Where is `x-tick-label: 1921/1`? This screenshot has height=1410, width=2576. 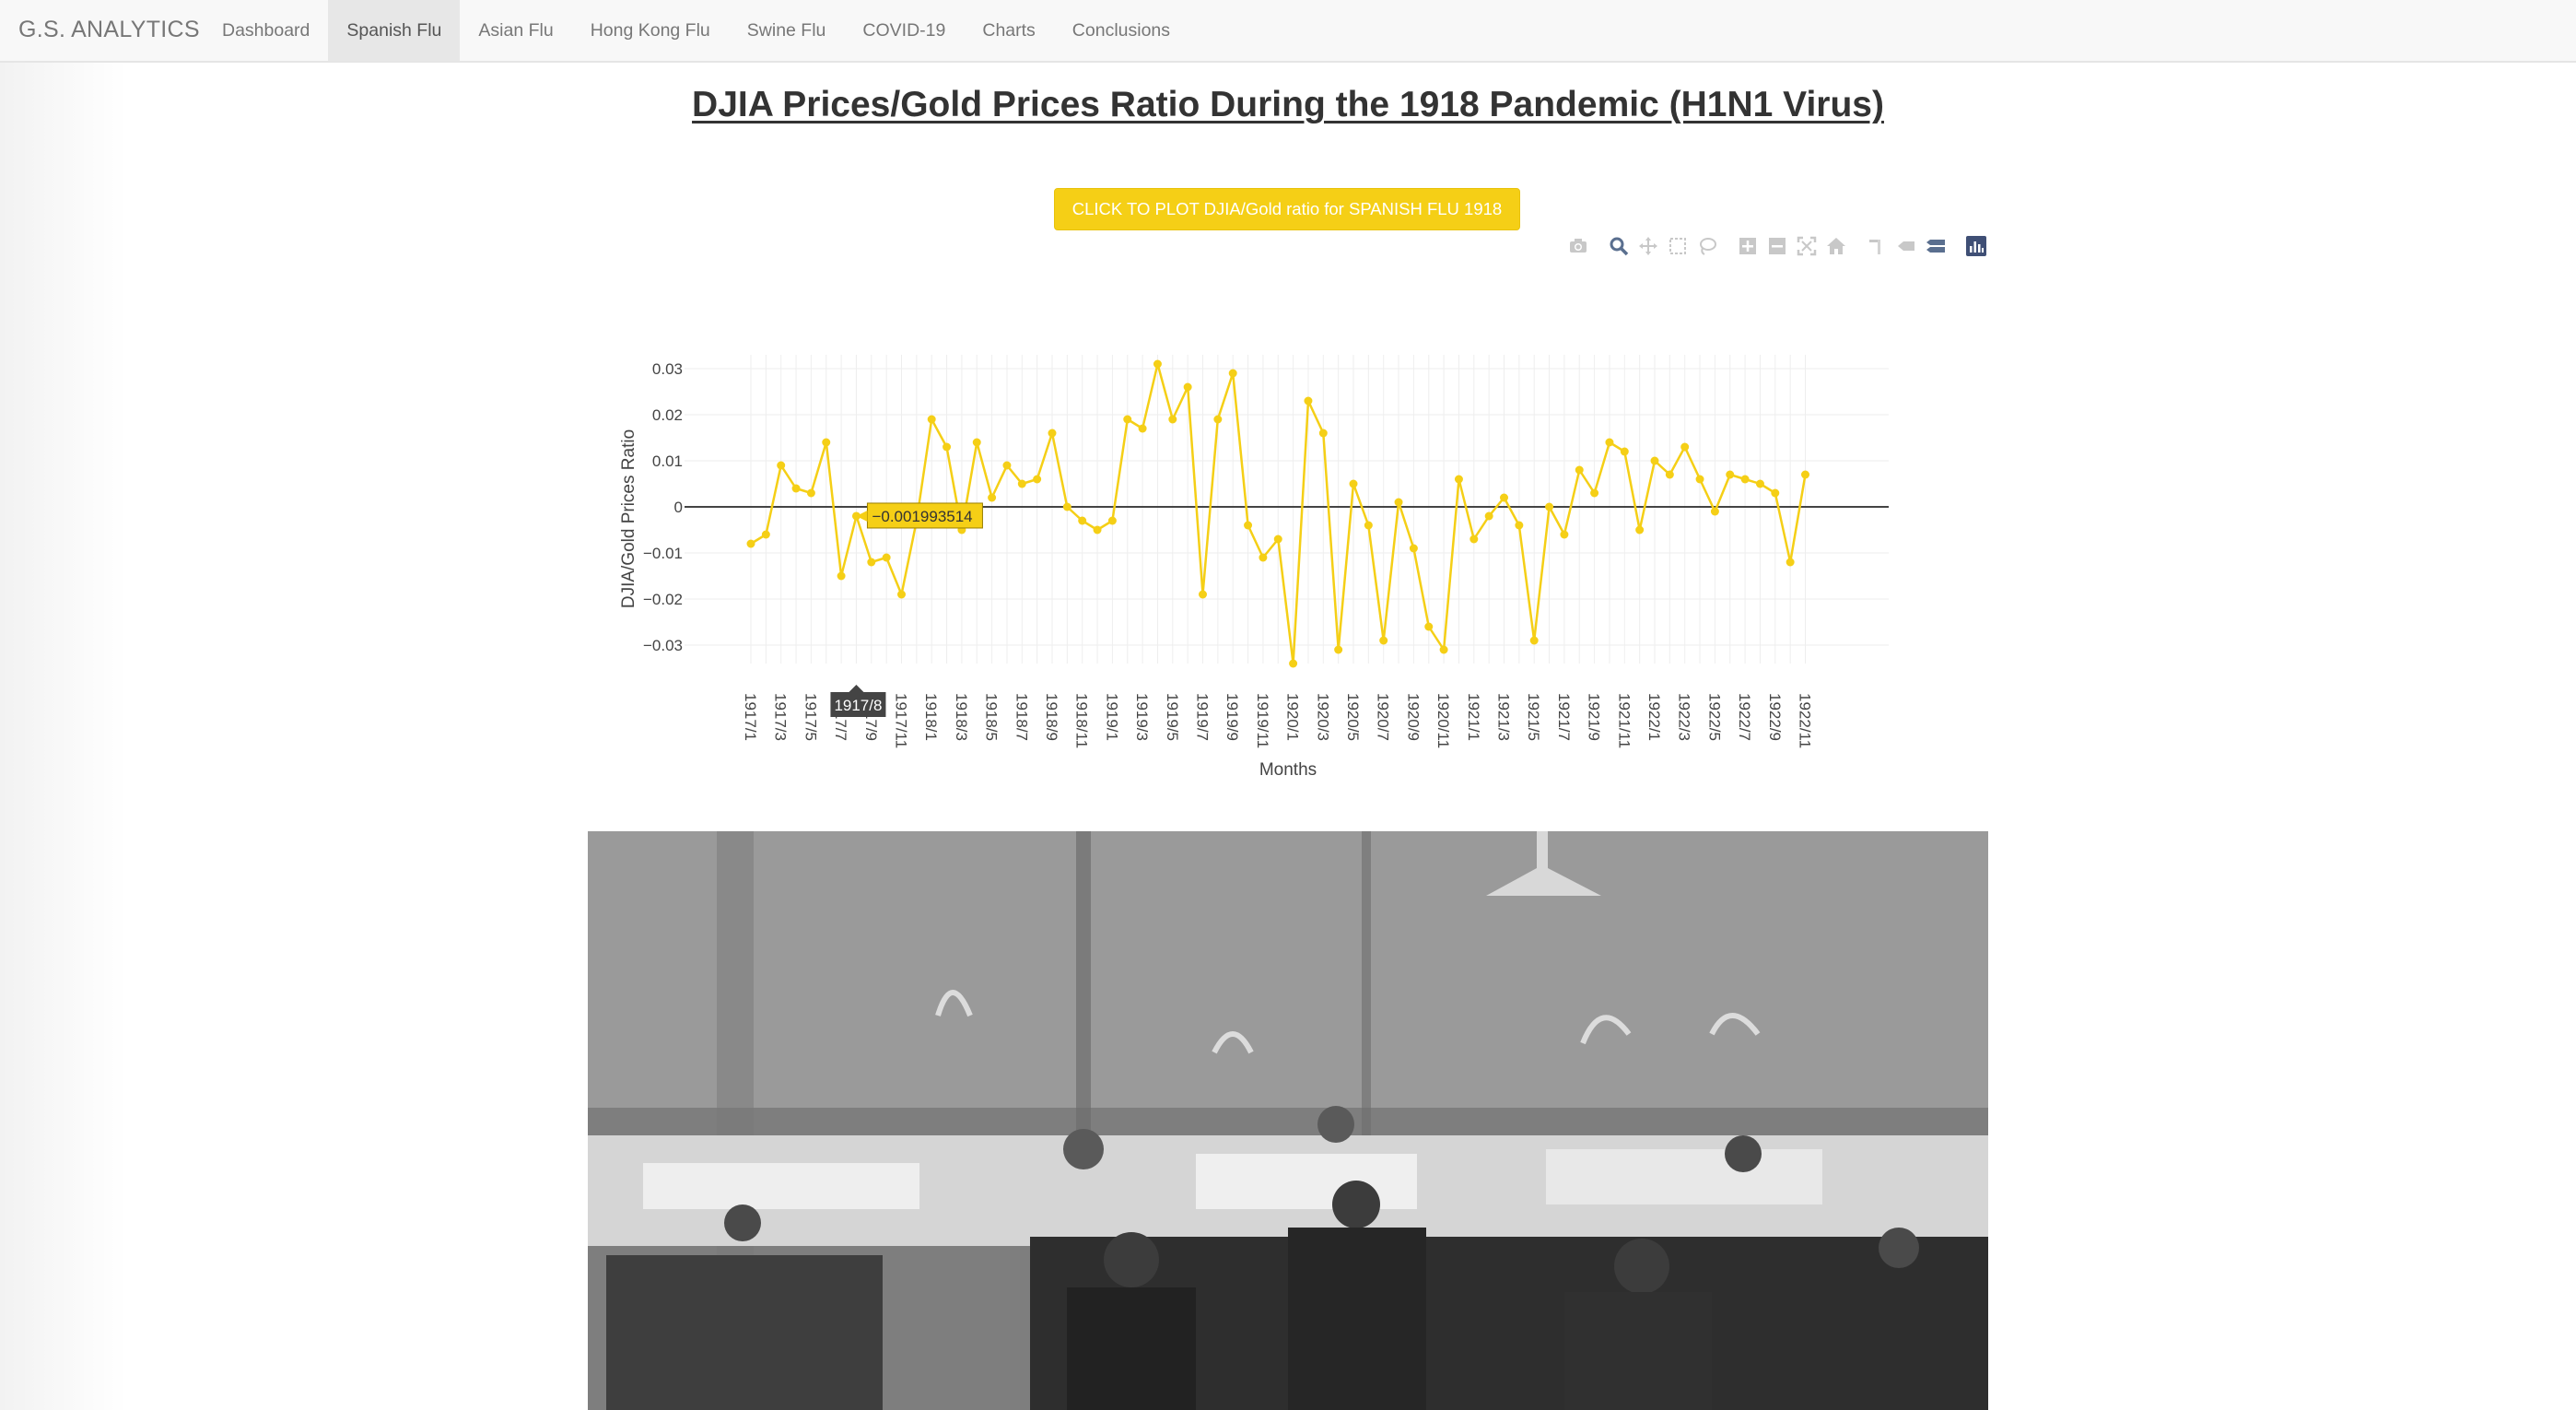
x-tick-label: 1921/1 is located at coordinates (1473, 717).